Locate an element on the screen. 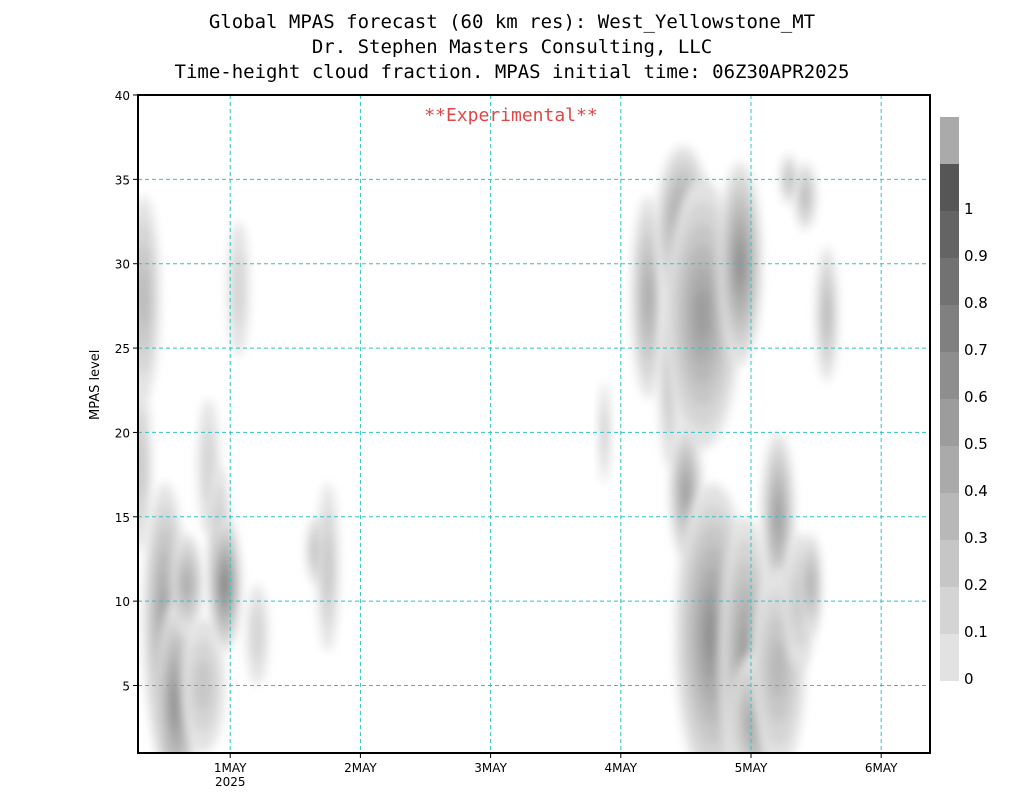 The image size is (1024, 800). colorbar-label: 0.1 is located at coordinates (976, 632).